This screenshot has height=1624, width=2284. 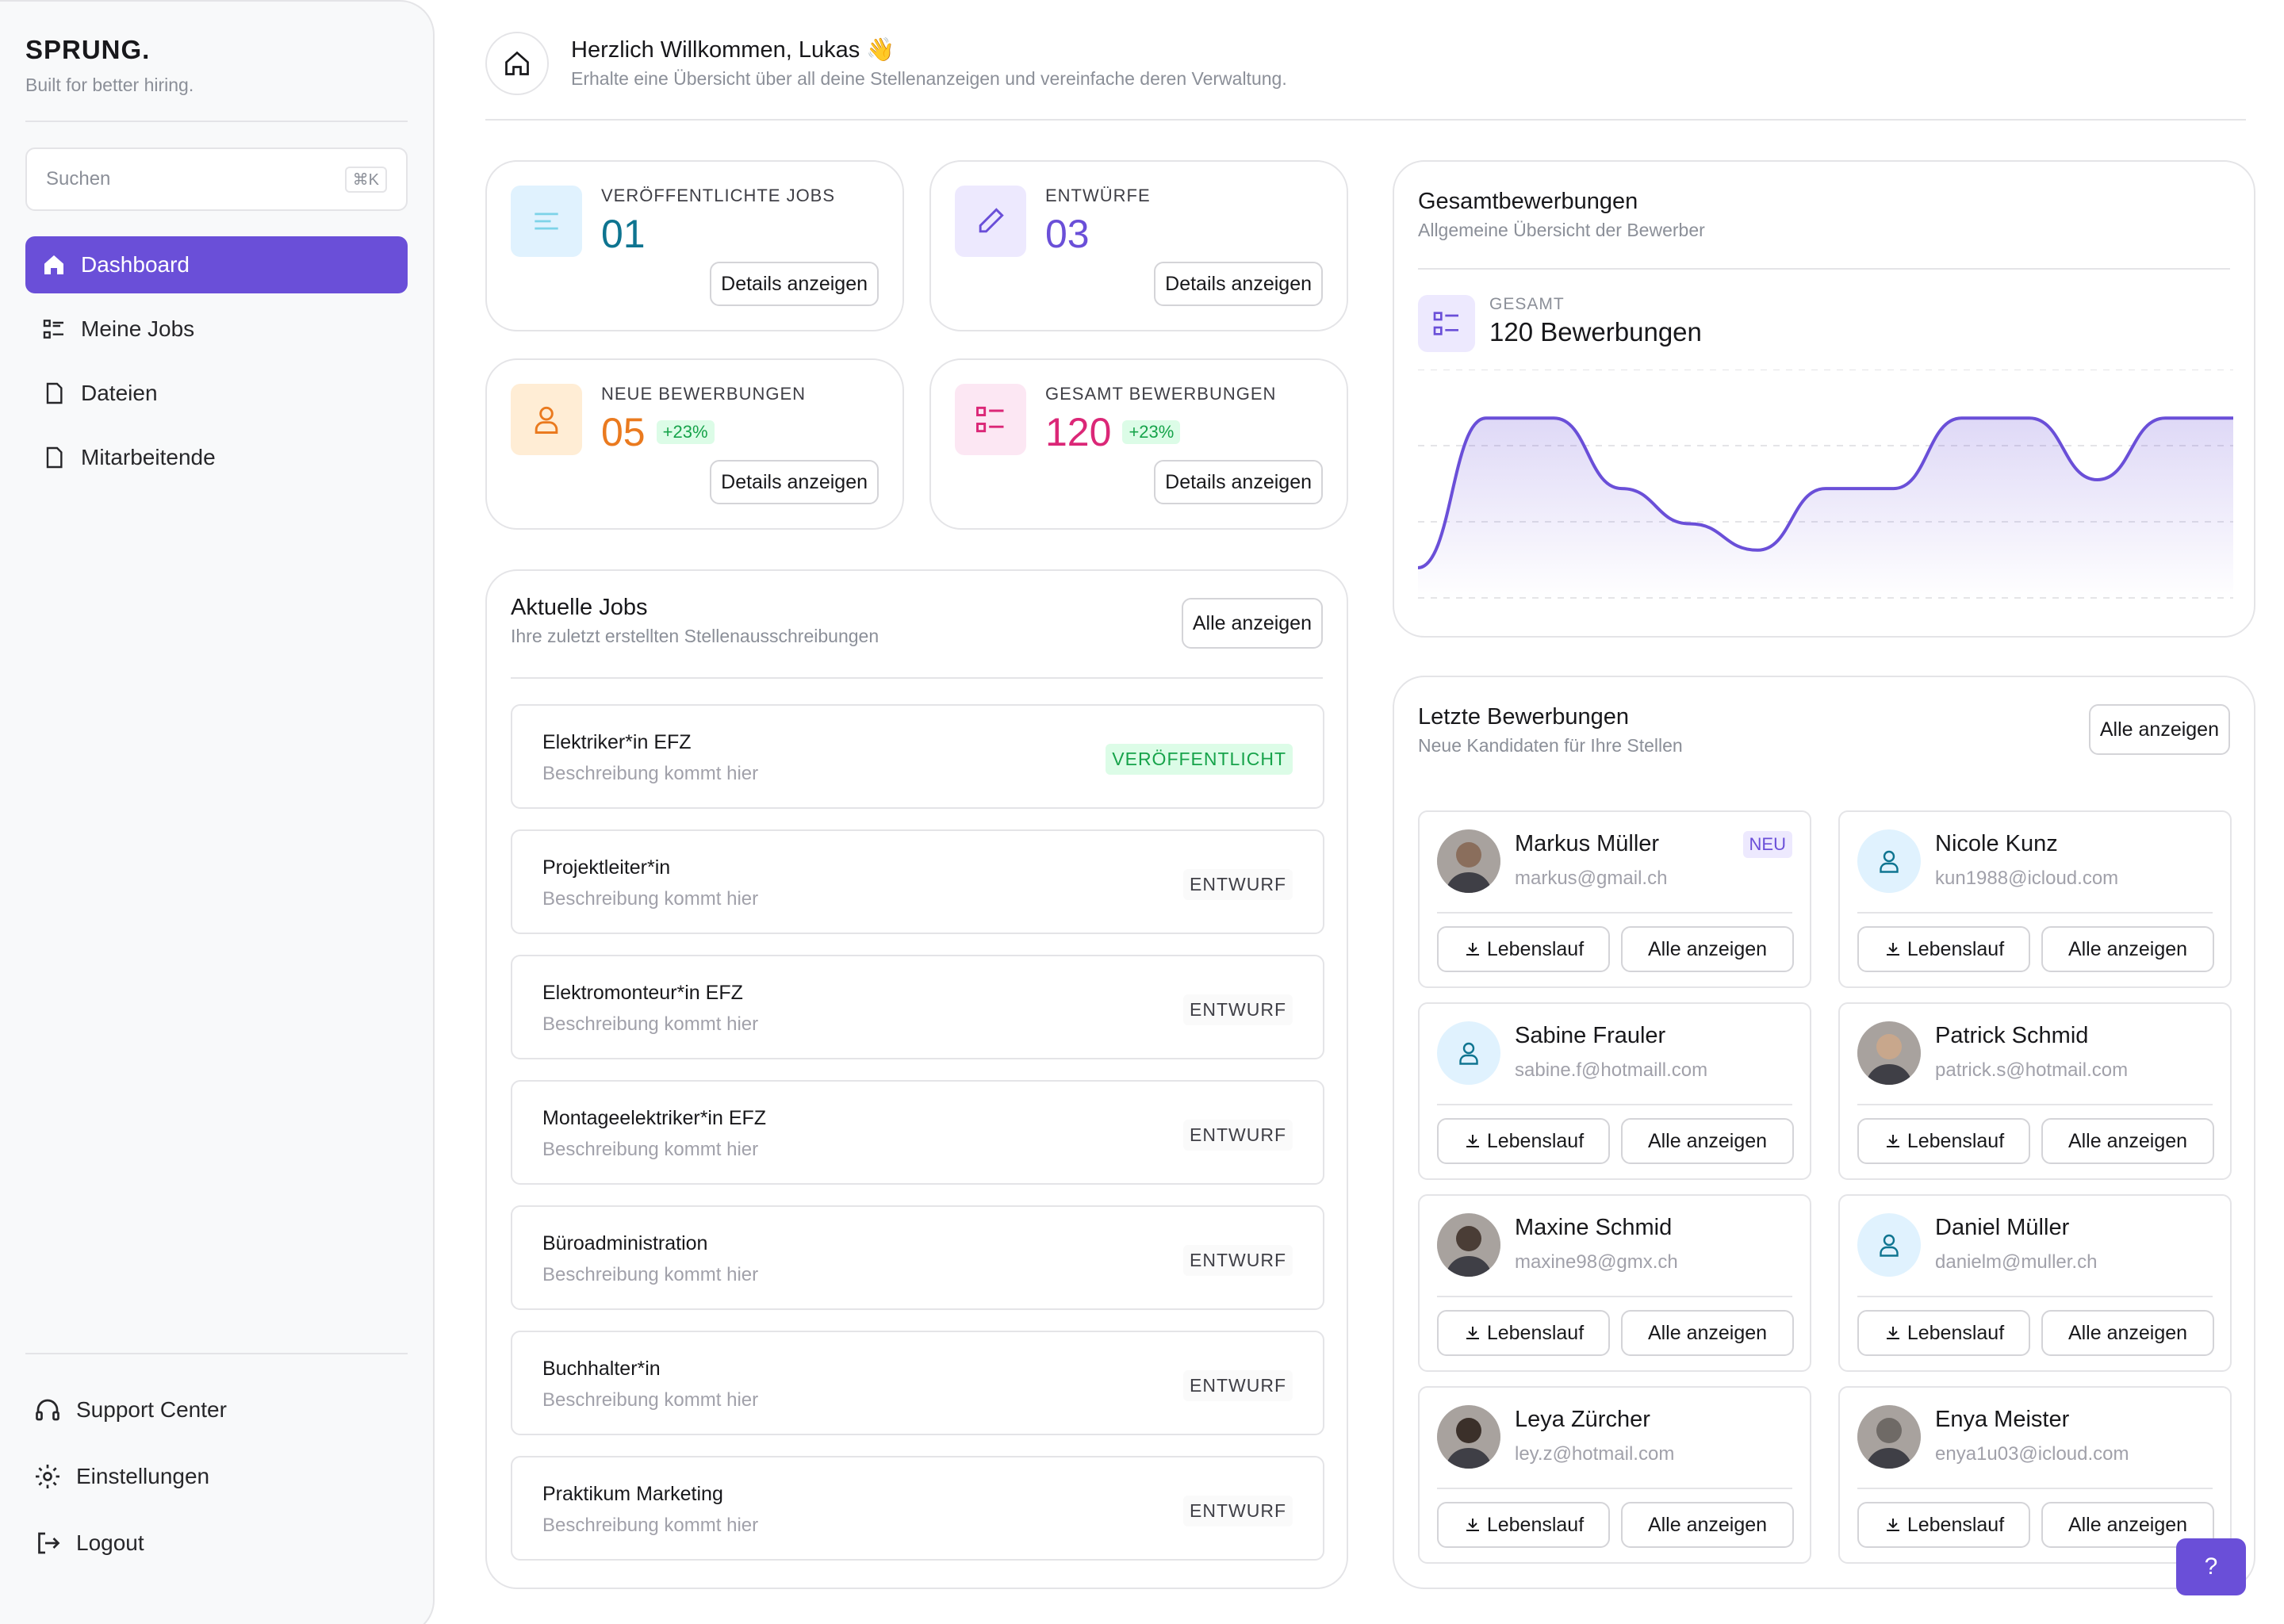 I want to click on home-icon, so click(x=517, y=63).